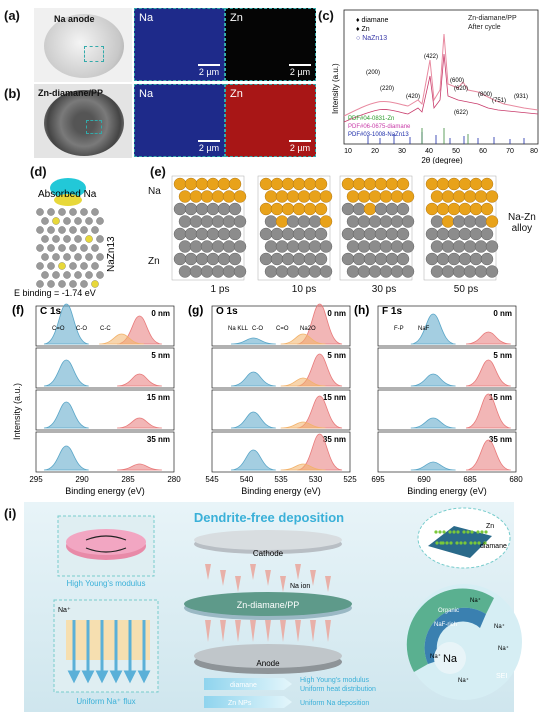  Describe the element at coordinates (105, 701) in the screenshot. I see `uniform-flux-label: Uniform Na⁺ flux` at that location.